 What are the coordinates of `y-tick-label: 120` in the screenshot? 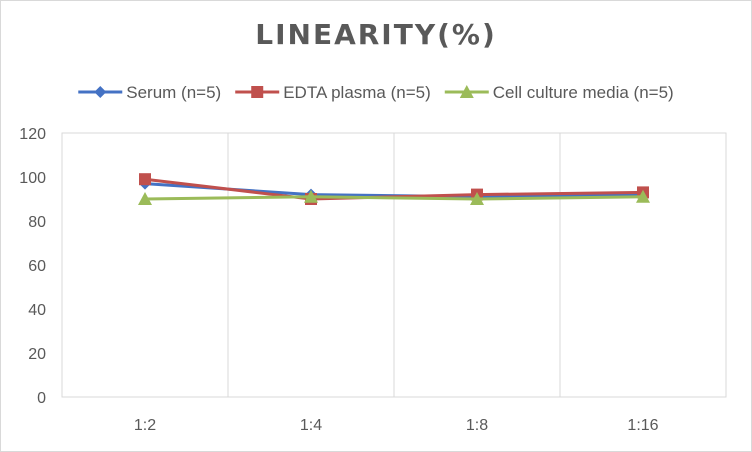 It's located at (32, 134).